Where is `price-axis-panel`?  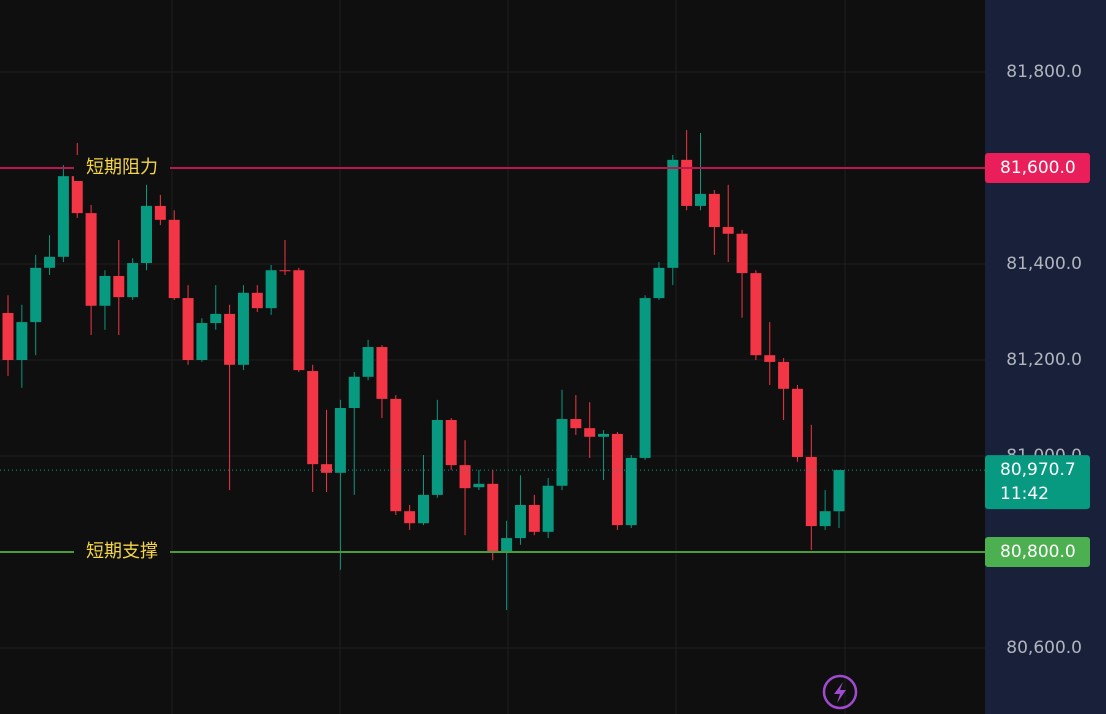 price-axis-panel is located at coordinates (1045, 357).